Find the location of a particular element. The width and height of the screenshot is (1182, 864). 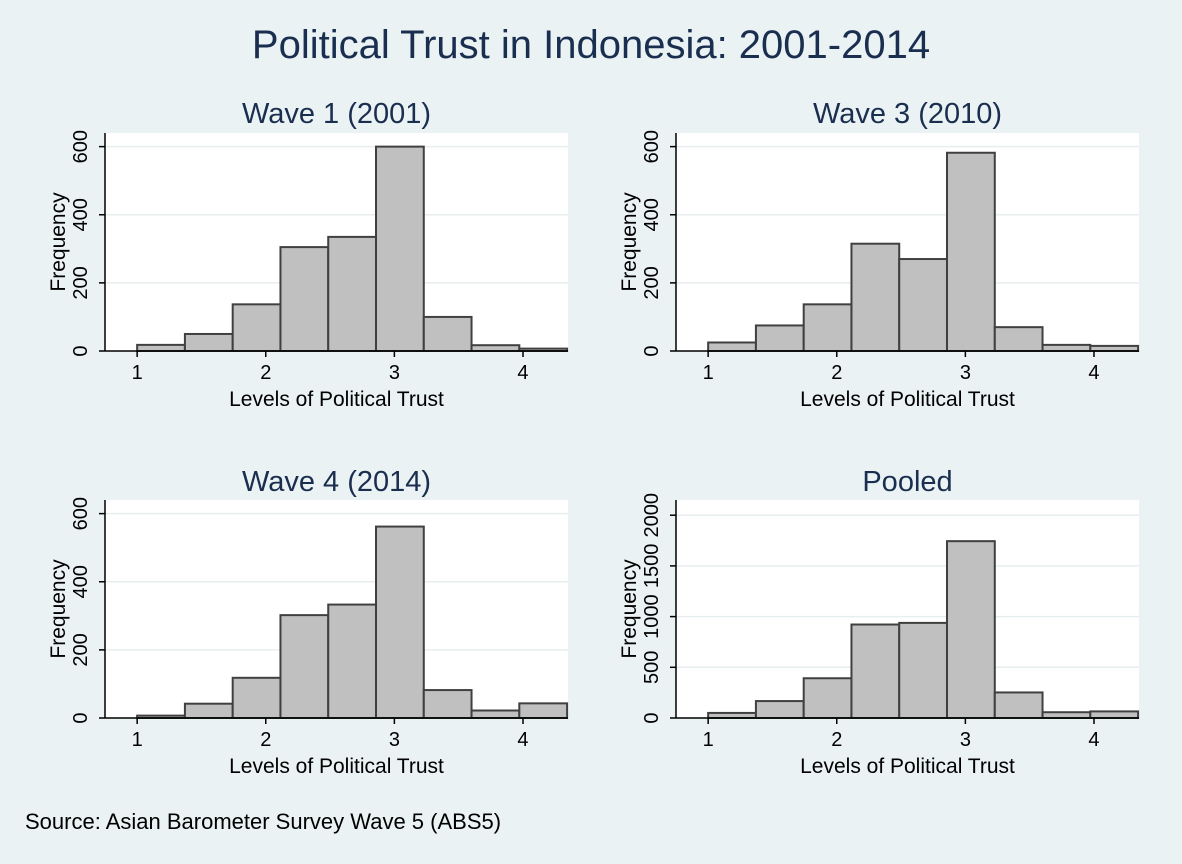

y-tick-label: 2000 is located at coordinates (652, 515).